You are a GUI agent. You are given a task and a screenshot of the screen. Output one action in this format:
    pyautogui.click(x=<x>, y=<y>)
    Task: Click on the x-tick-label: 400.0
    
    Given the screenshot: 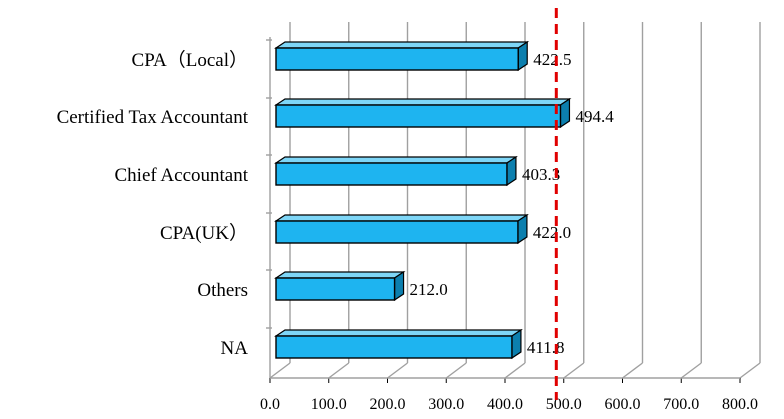 What is the action you would take?
    pyautogui.click(x=505, y=404)
    